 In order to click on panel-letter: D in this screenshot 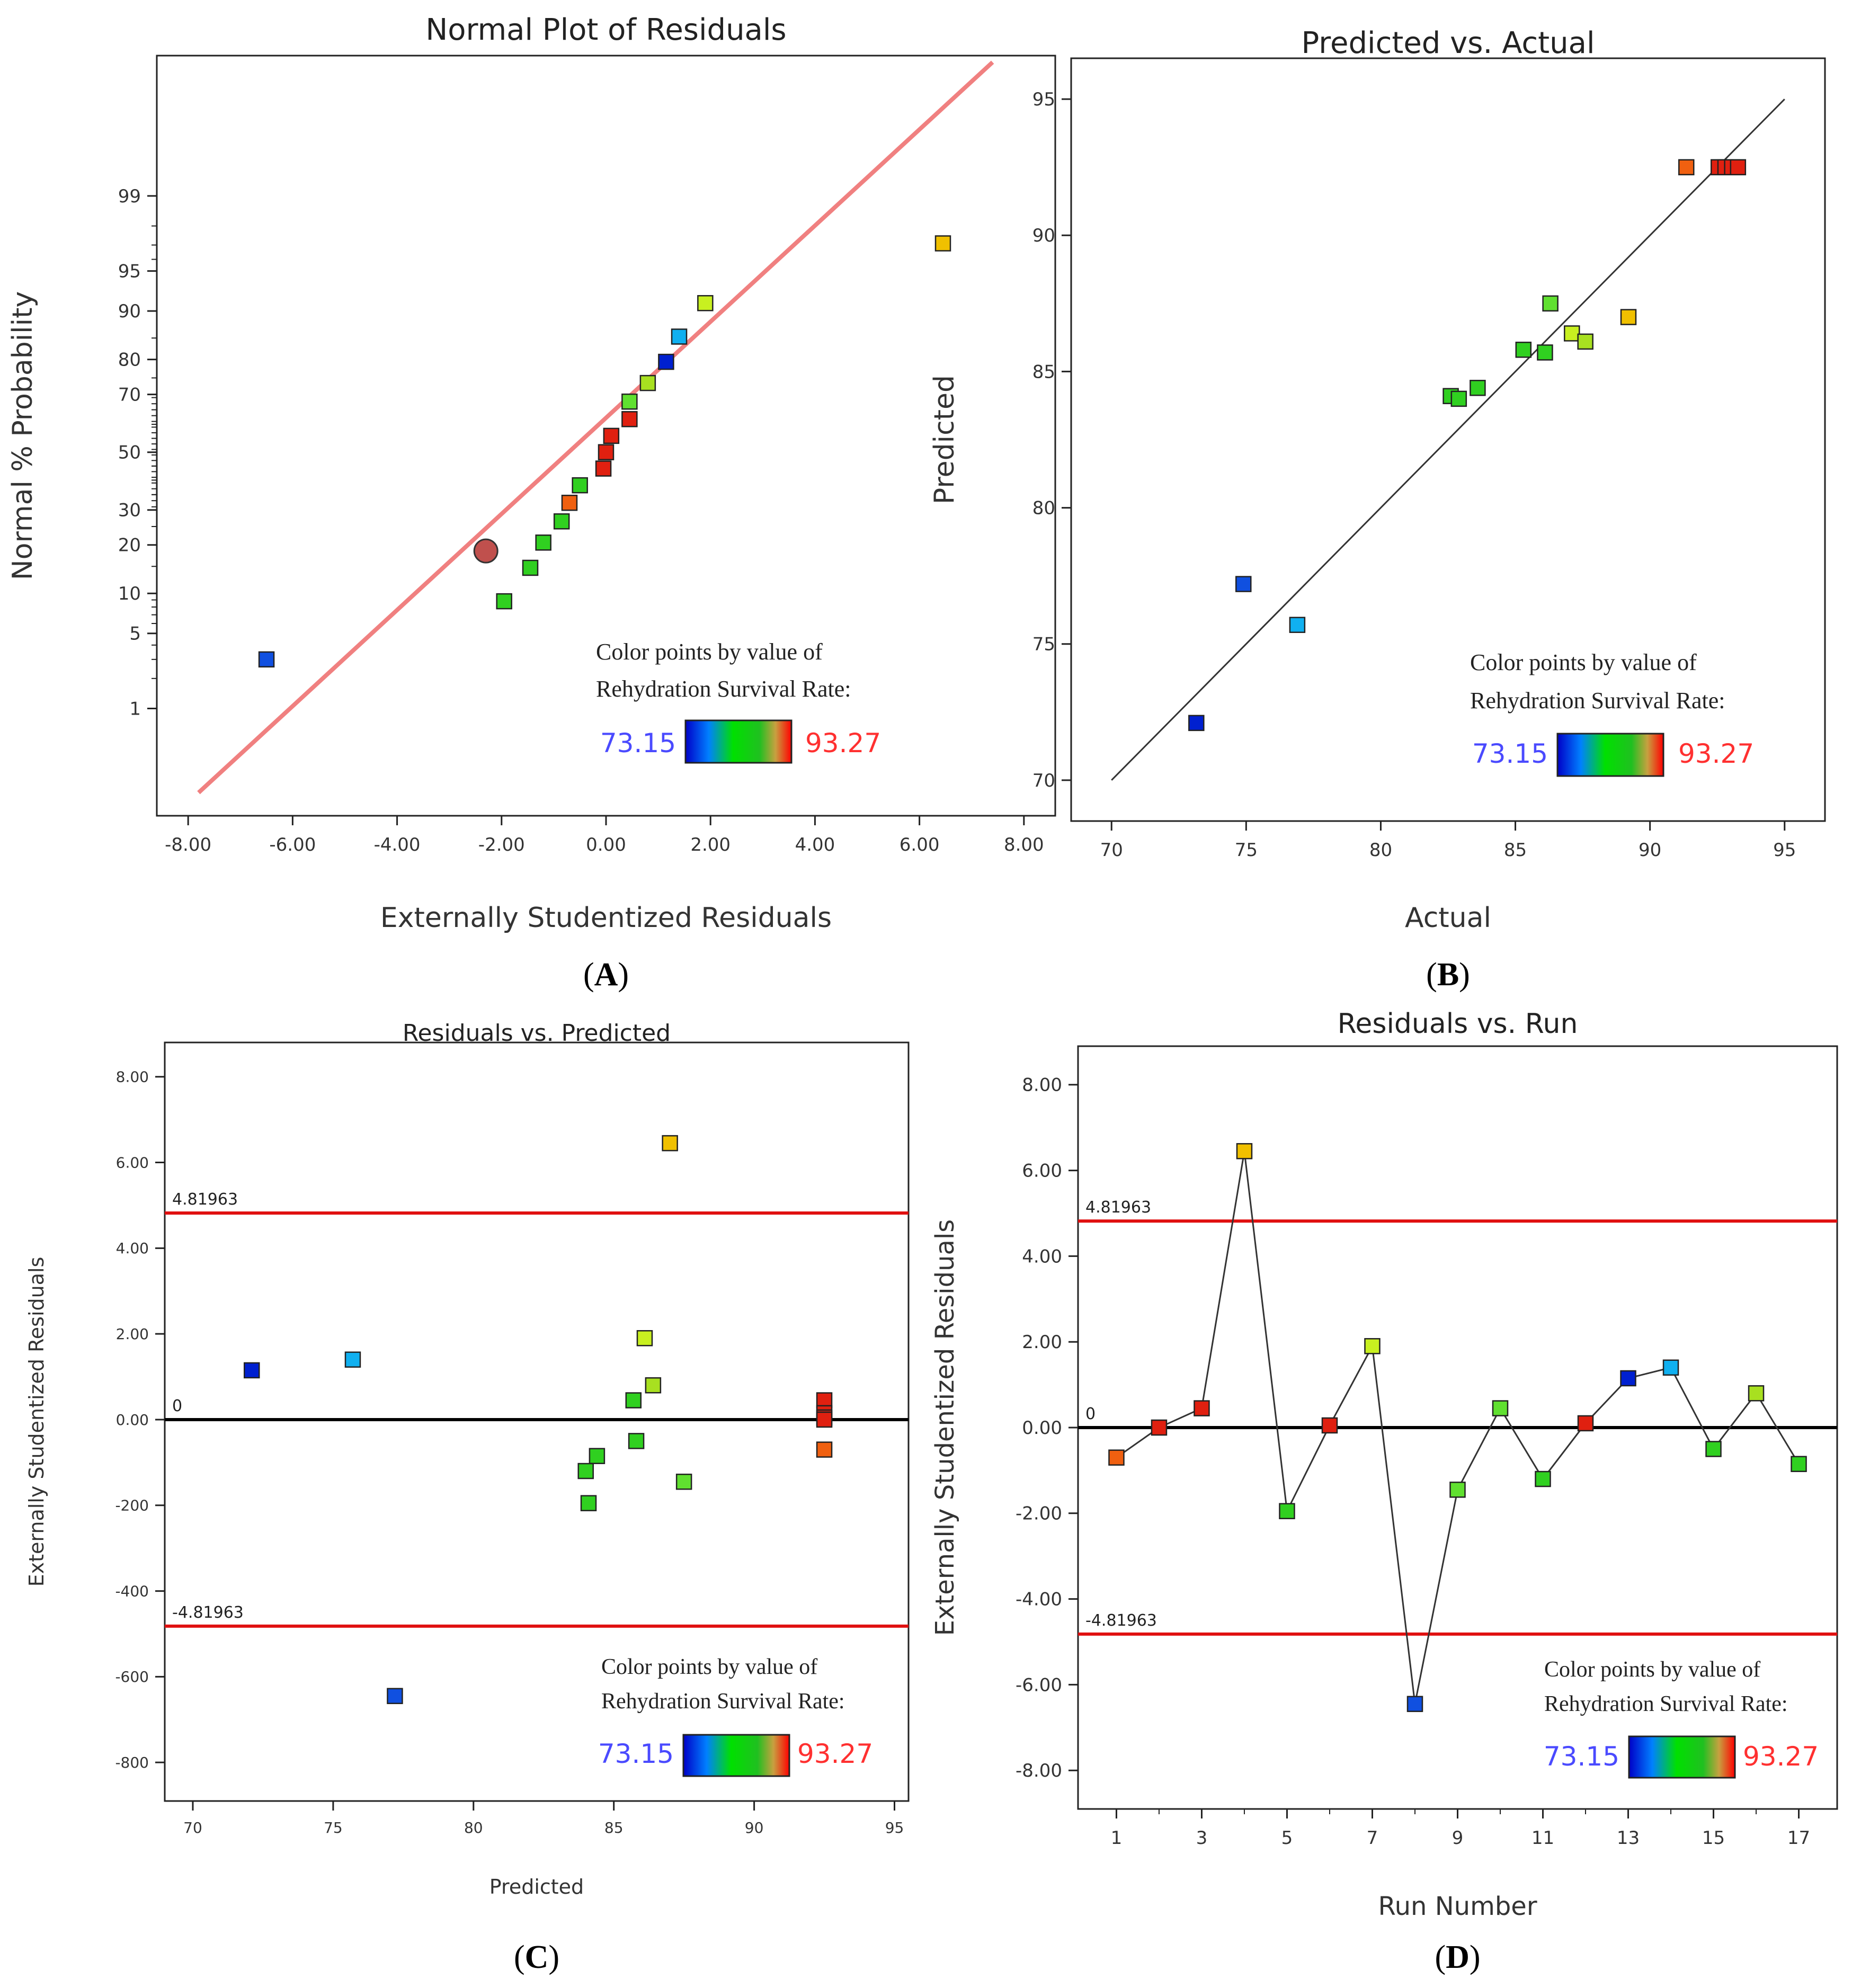, I will do `click(1458, 1957)`.